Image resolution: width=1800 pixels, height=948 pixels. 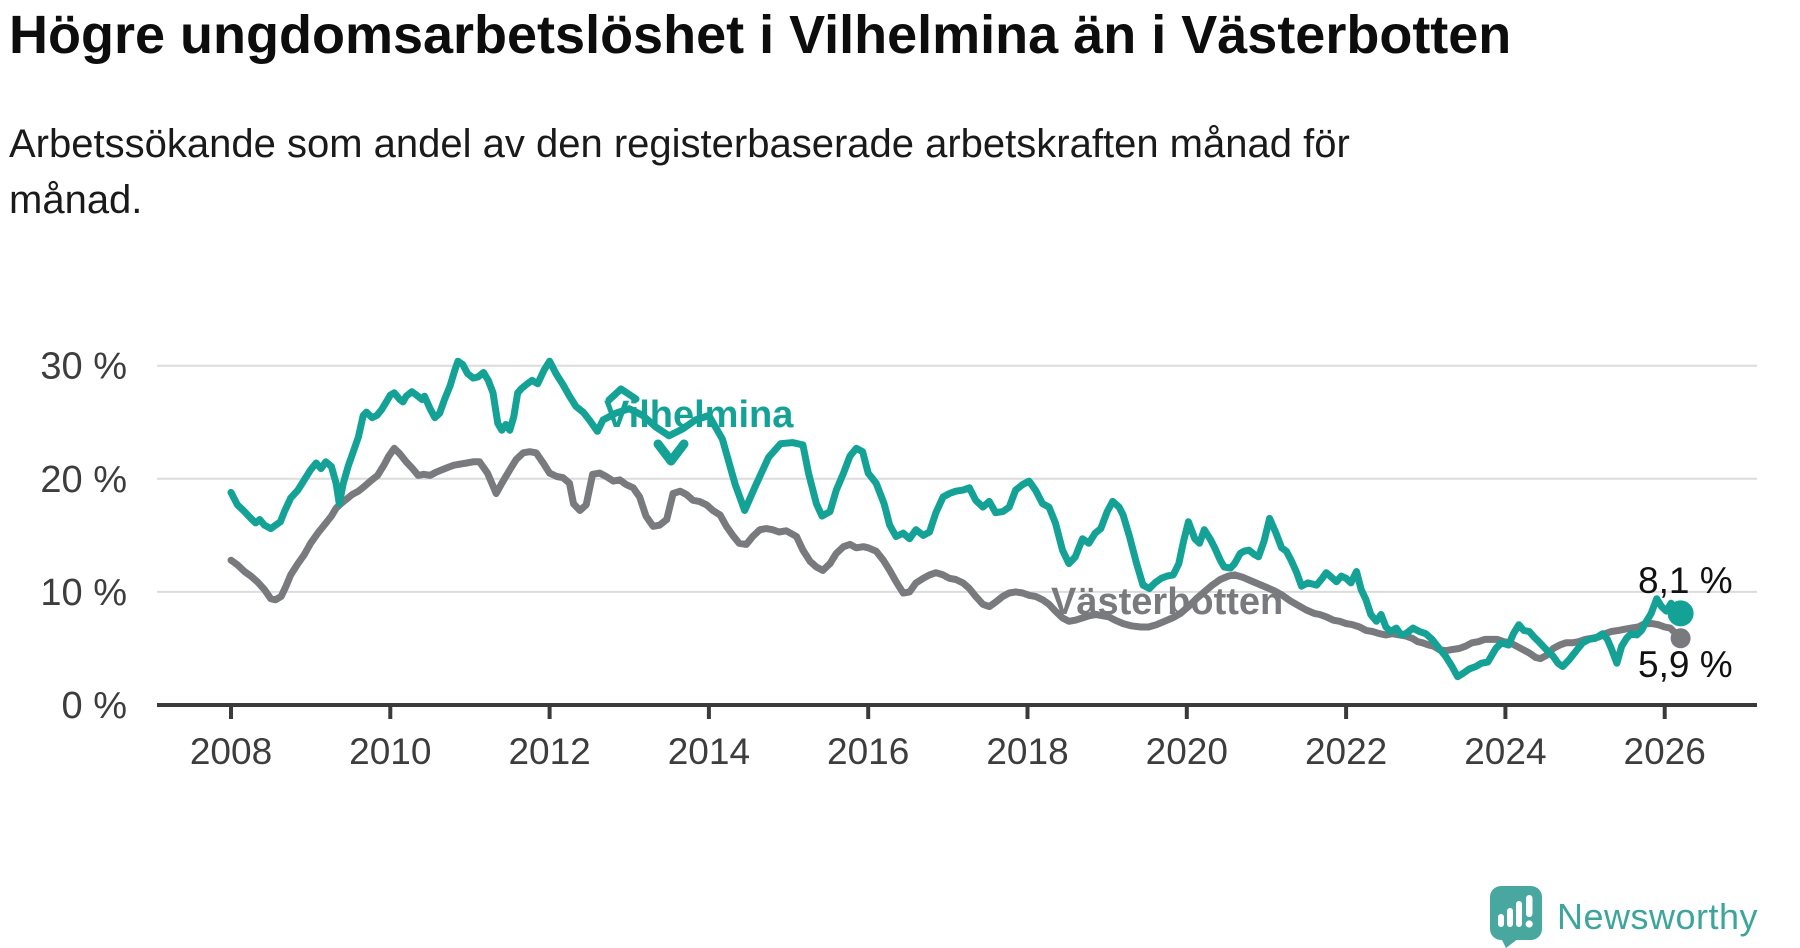 I want to click on x-tick-label: 2010, so click(x=390, y=751).